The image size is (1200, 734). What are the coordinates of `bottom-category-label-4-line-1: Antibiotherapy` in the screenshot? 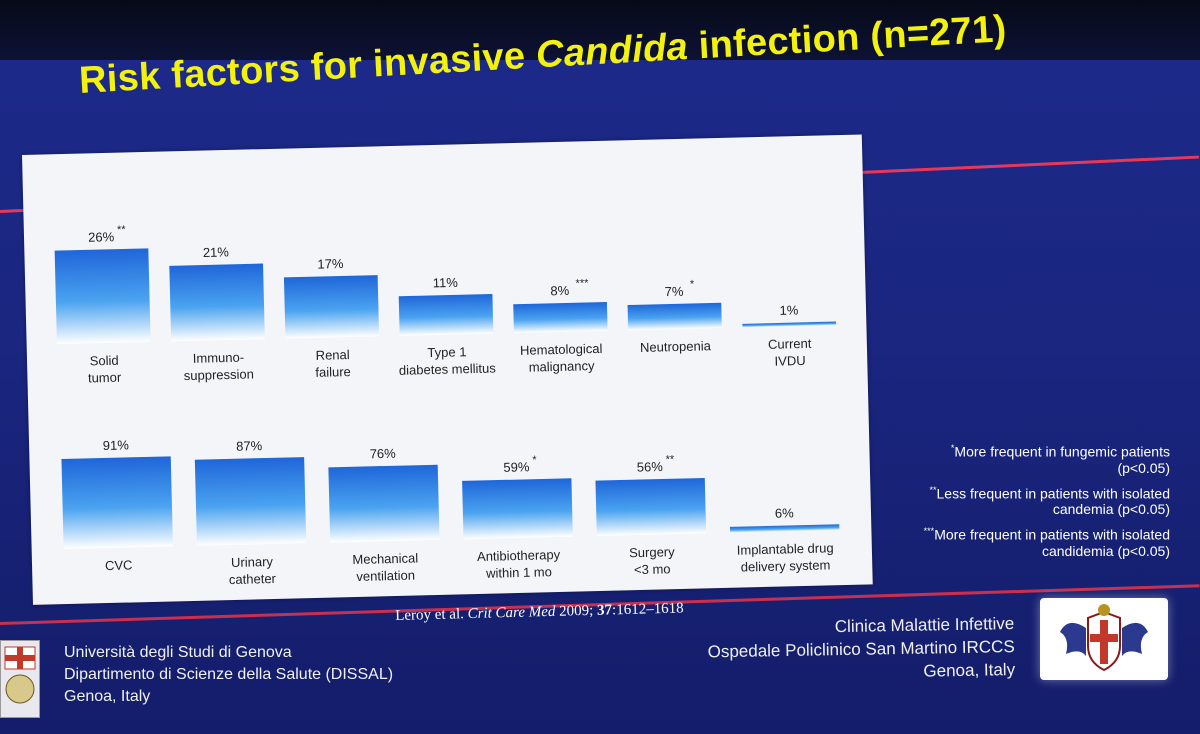 It's located at (519, 555).